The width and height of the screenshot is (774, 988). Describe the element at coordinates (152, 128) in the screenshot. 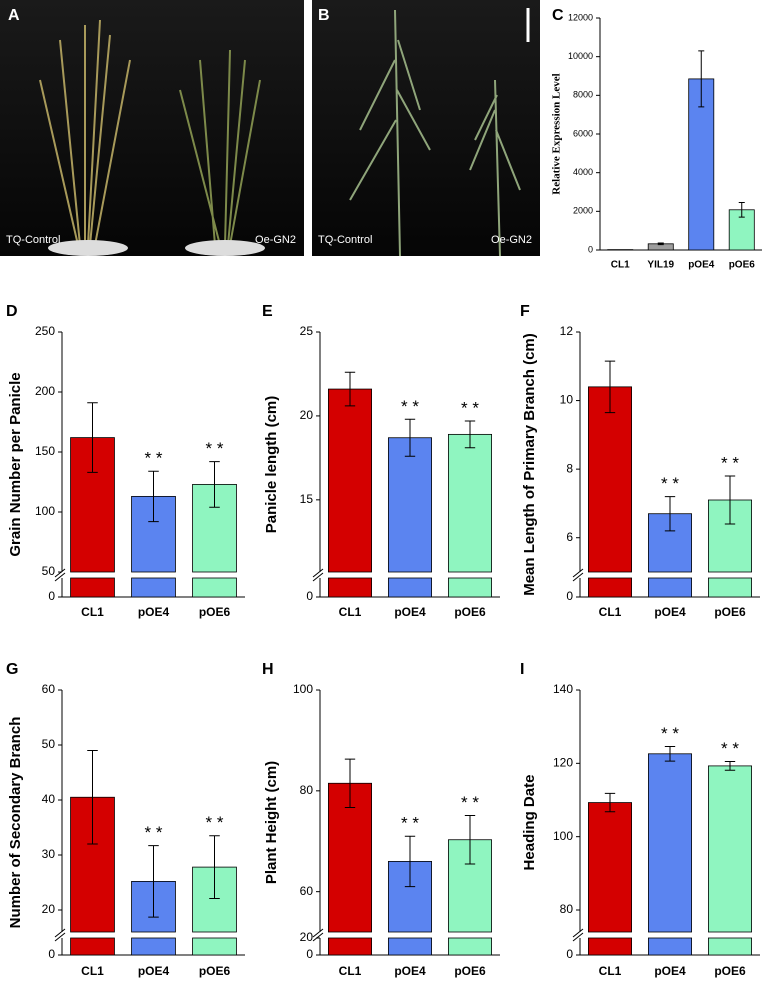

I see `photo-a` at that location.